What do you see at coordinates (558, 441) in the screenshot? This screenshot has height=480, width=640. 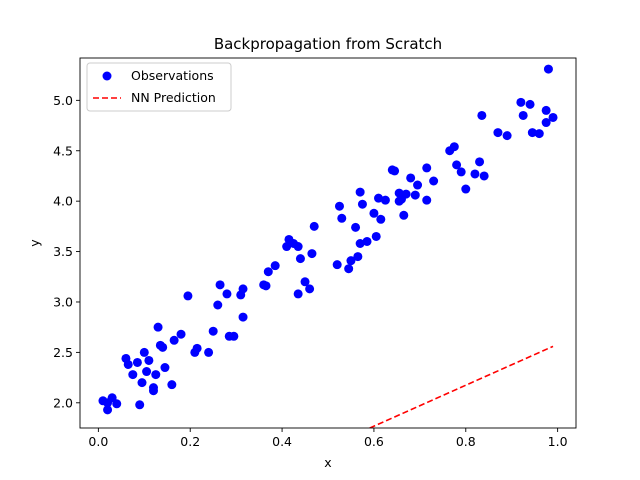 I see `x-tick-label: 1.0` at bounding box center [558, 441].